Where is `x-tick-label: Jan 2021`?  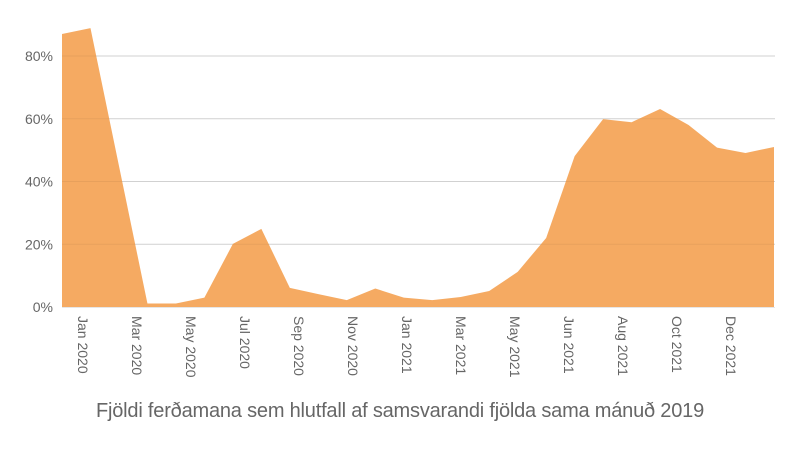 x-tick-label: Jan 2021 is located at coordinates (407, 345).